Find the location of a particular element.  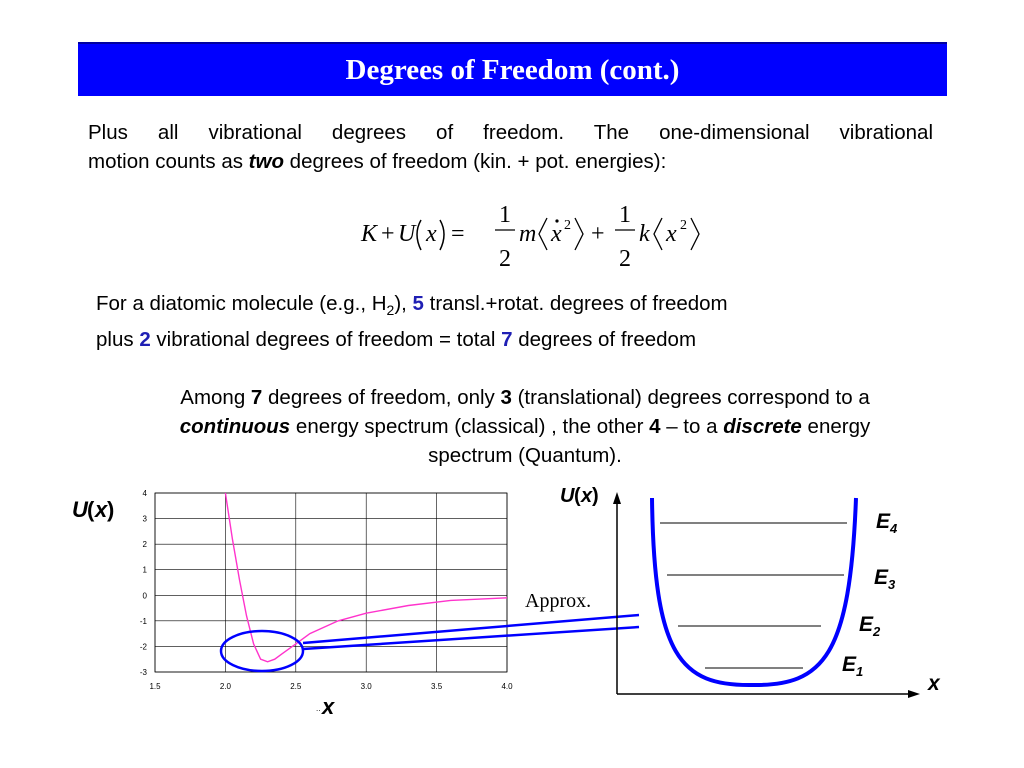

p3-text1: Among is located at coordinates (215, 397).